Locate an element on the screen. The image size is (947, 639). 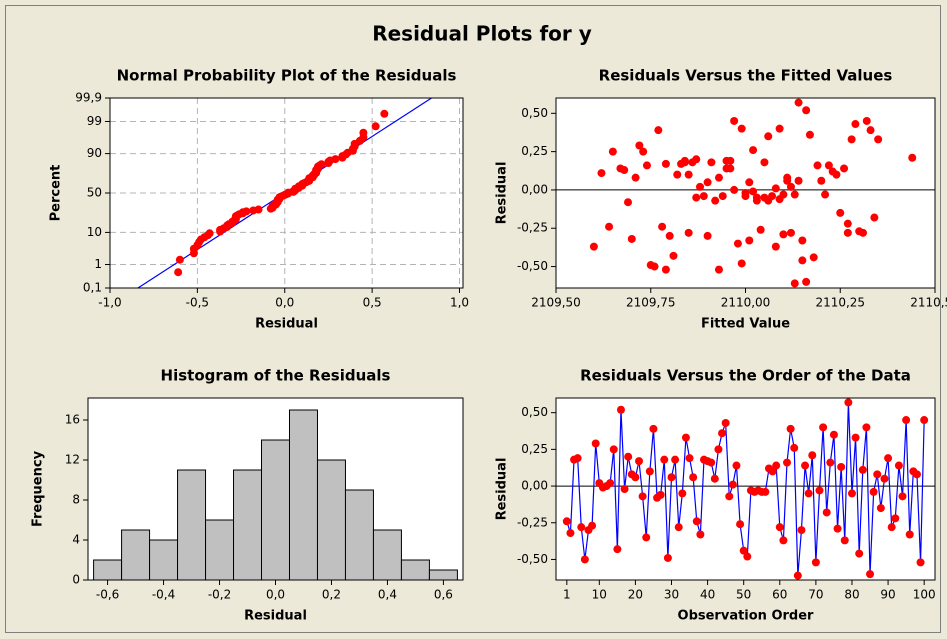
panel-title: Histogram of the Residuals is located at coordinates (276, 376).